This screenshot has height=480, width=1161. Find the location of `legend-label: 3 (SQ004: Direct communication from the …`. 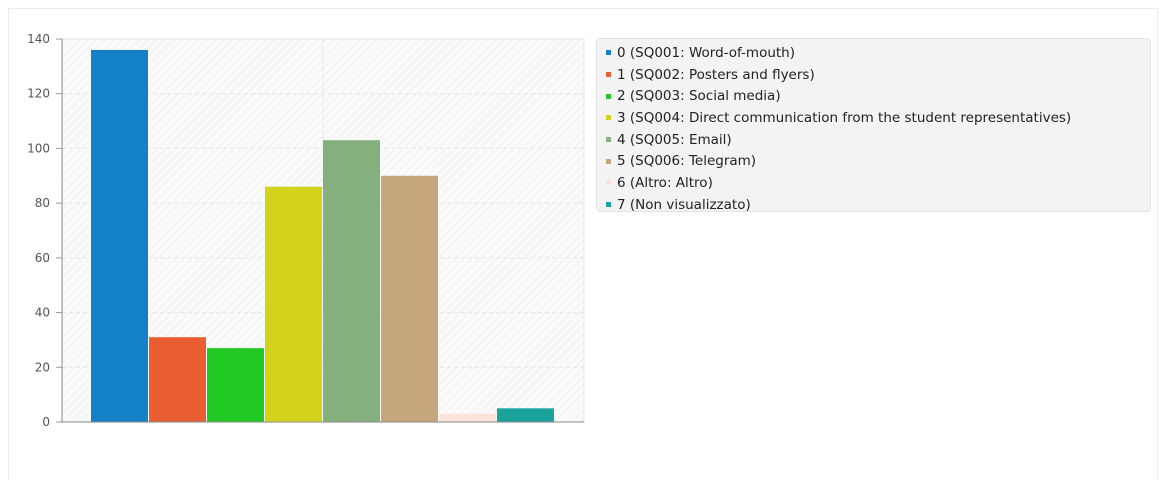

legend-label: 3 (SQ004: Direct communication from the … is located at coordinates (844, 117).